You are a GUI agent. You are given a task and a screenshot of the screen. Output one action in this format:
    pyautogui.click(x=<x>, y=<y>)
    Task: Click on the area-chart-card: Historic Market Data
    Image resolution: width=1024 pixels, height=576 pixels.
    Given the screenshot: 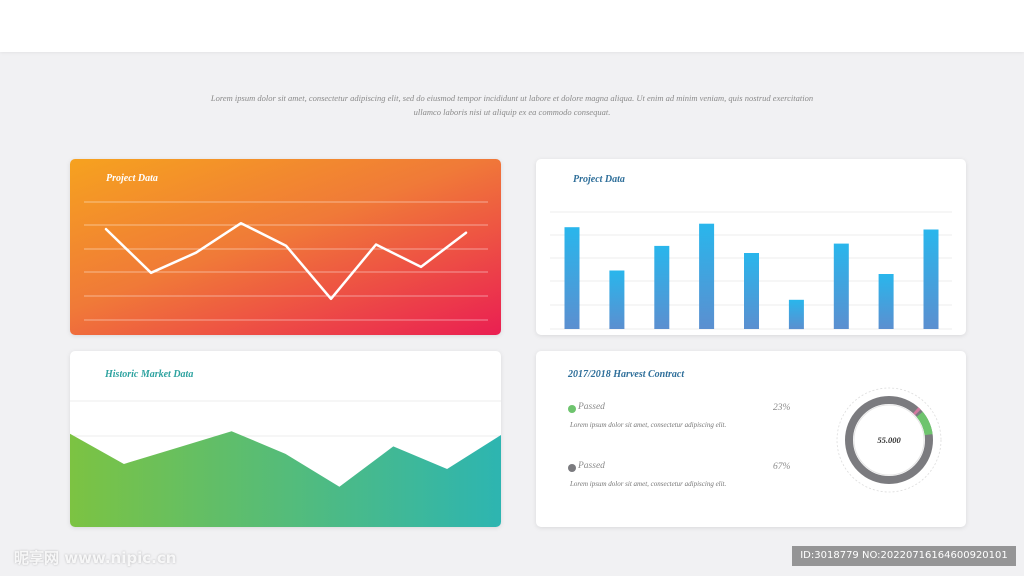 What is the action you would take?
    pyautogui.click(x=285, y=439)
    